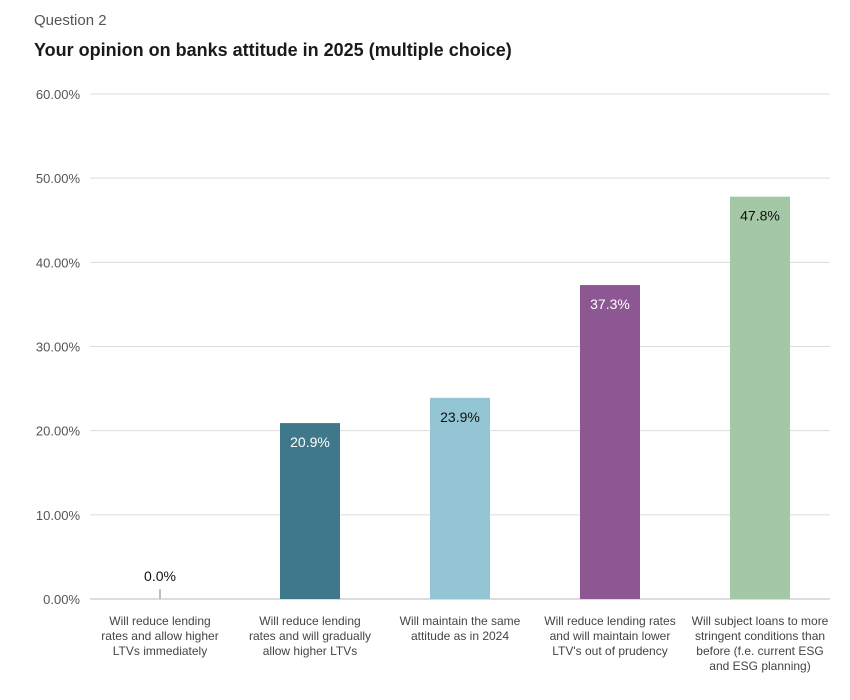 The height and width of the screenshot is (700, 850). Describe the element at coordinates (460, 636) in the screenshot. I see `category-label: attitude as in 2024` at that location.